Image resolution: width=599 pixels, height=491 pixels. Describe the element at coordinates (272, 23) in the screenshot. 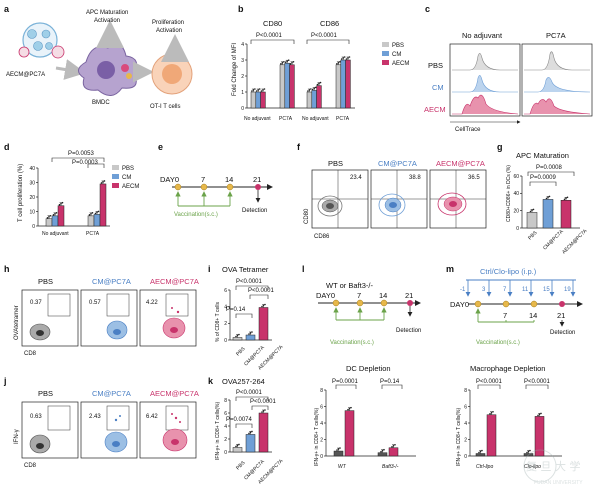

I see `b-marker-cd80: CD80` at that location.